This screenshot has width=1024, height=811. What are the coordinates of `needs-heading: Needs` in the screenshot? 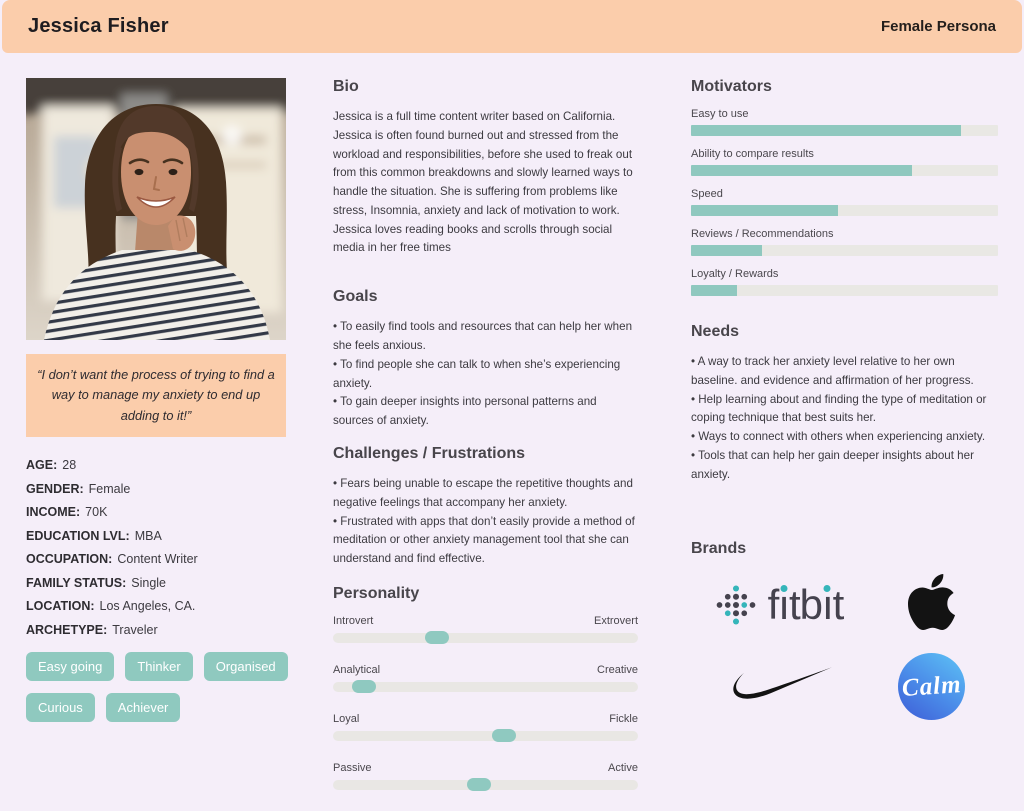 It's located at (715, 331).